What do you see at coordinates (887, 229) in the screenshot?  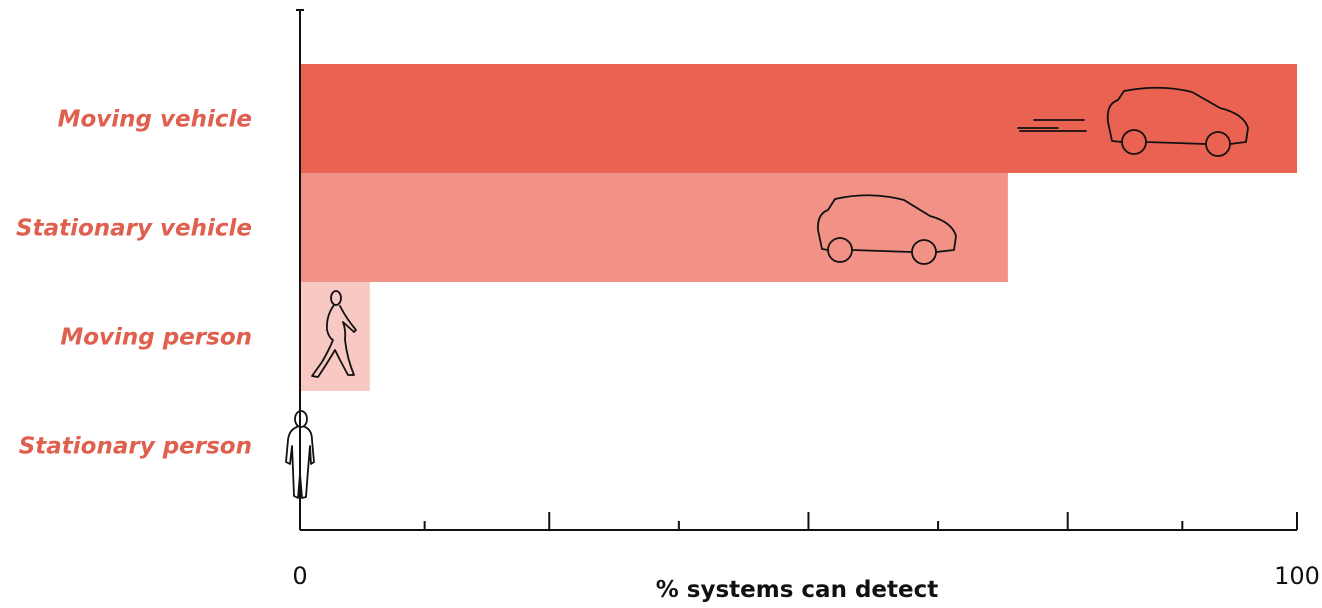 I see `car-icon` at bounding box center [887, 229].